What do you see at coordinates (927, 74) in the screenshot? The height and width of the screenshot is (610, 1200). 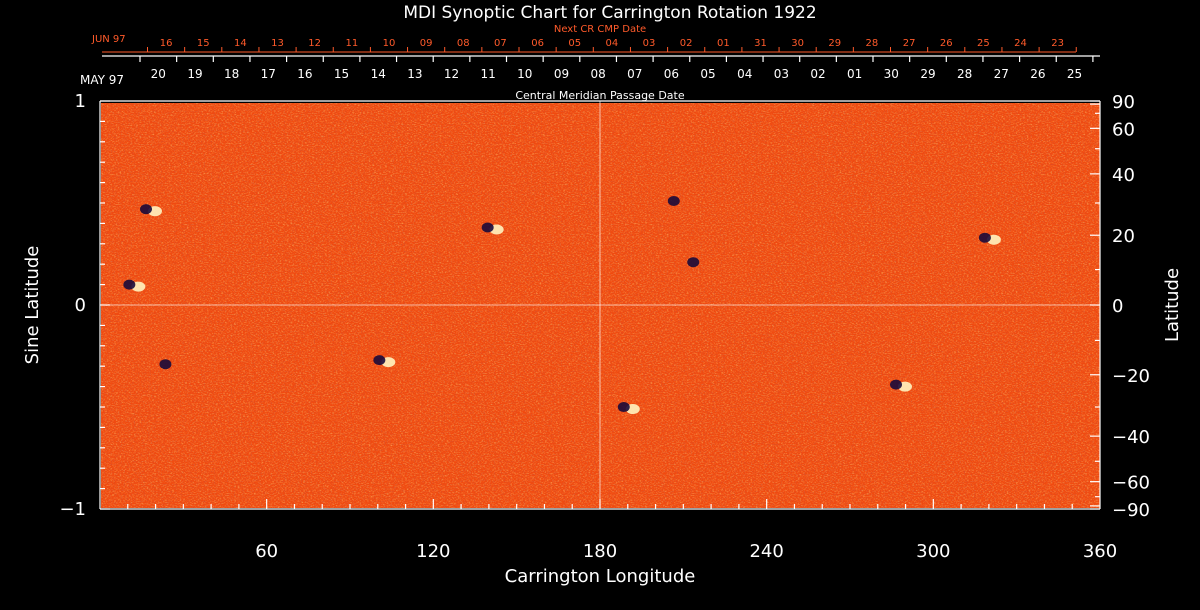 I see `cmp-date-label: 29` at bounding box center [927, 74].